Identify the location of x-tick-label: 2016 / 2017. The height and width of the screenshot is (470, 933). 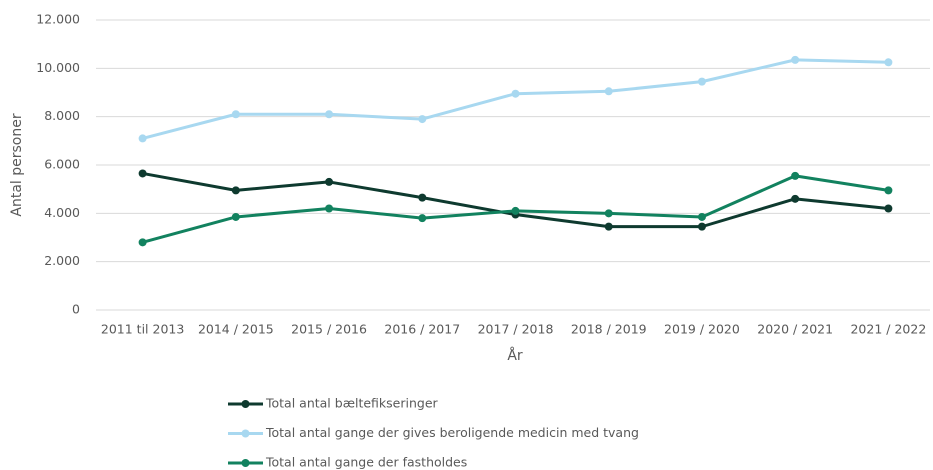
(422, 329).